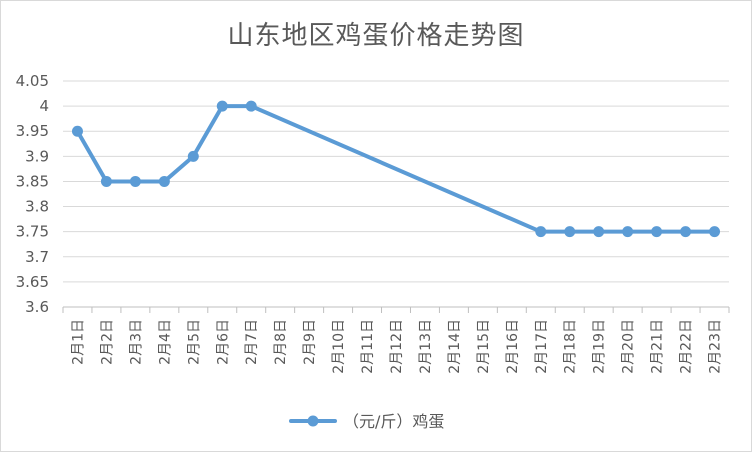  I want to click on x-tick-label: 2月11日, so click(368, 346).